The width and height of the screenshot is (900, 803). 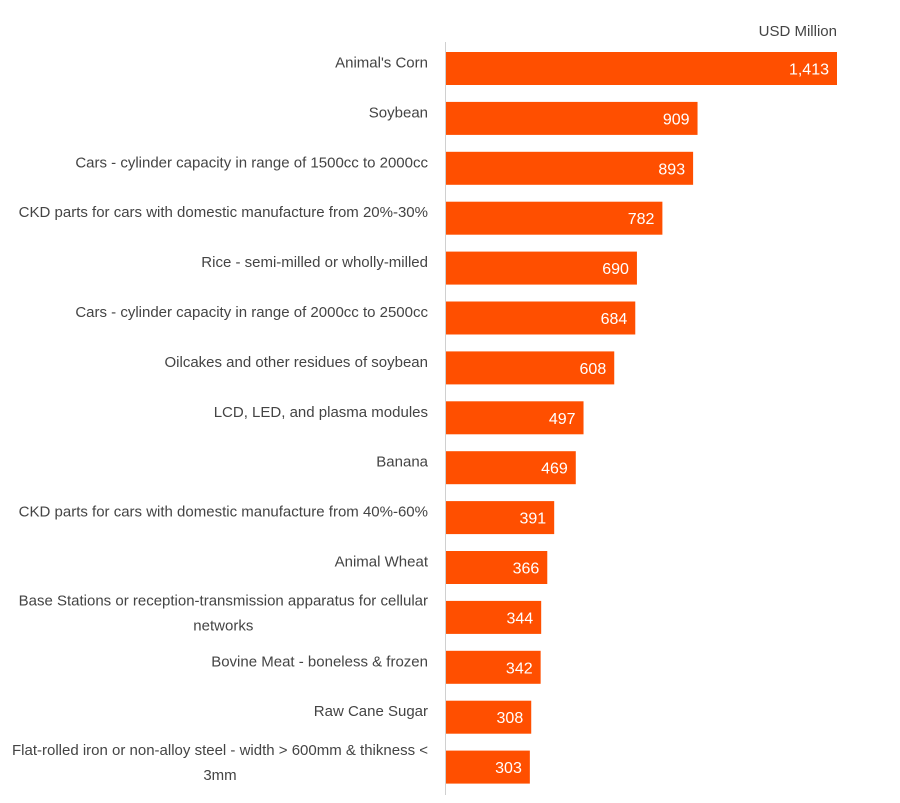 I want to click on category-label: Animal Wheat, so click(x=382, y=562).